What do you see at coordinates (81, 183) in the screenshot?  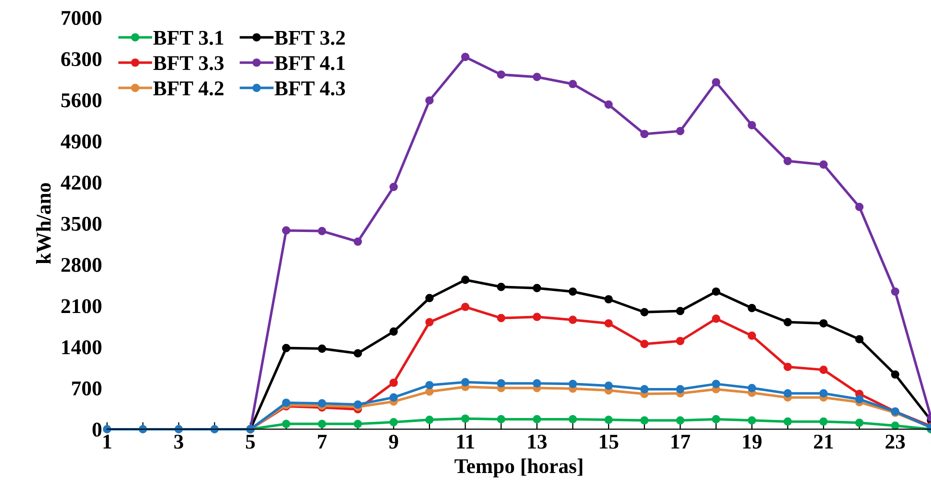 I see `y-tick-label: 4200` at bounding box center [81, 183].